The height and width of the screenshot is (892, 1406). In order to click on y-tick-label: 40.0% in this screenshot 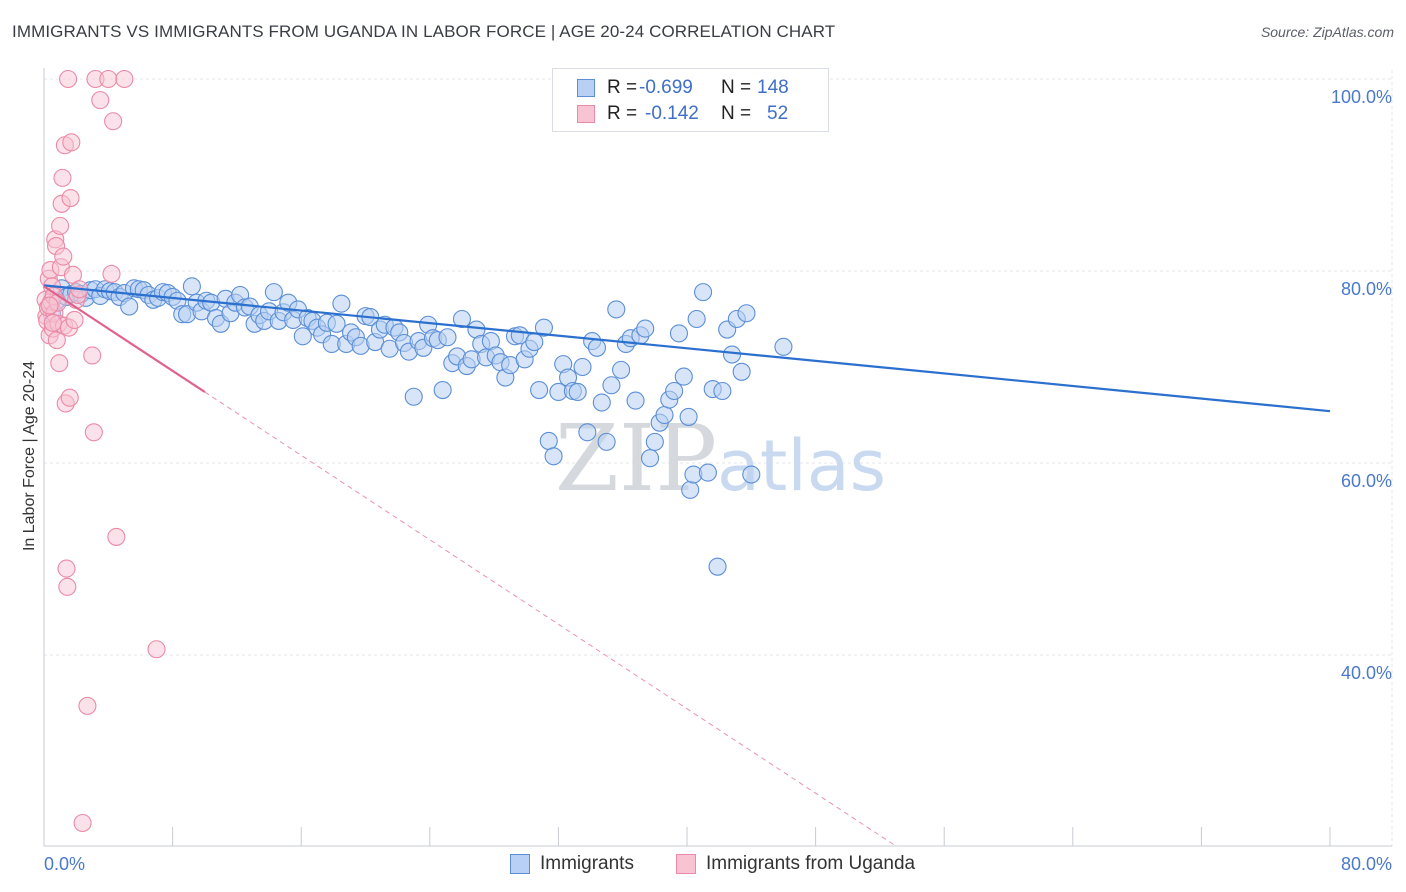, I will do `click(1366, 673)`.